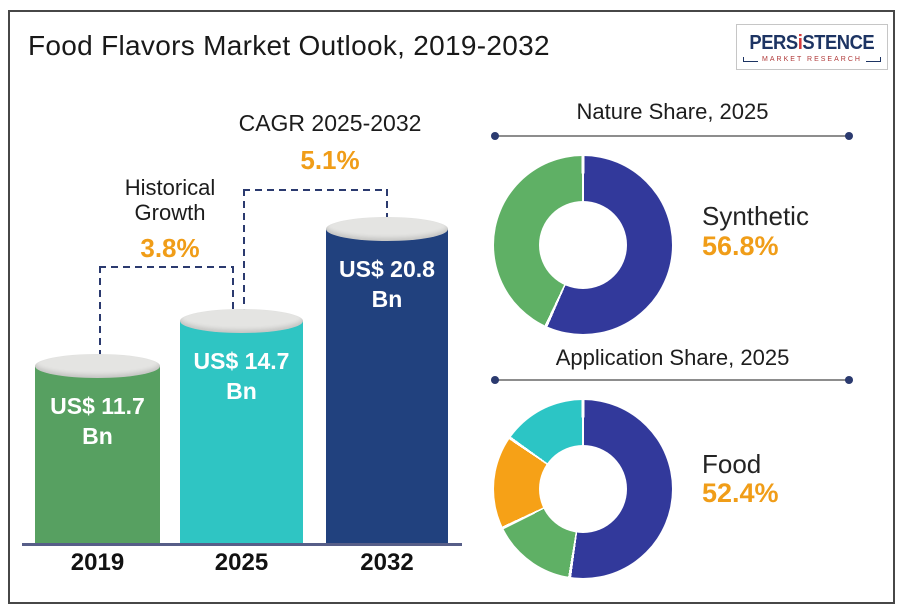  What do you see at coordinates (330, 123) in the screenshot?
I see `cagr-label: CAGR 2025-2032` at bounding box center [330, 123].